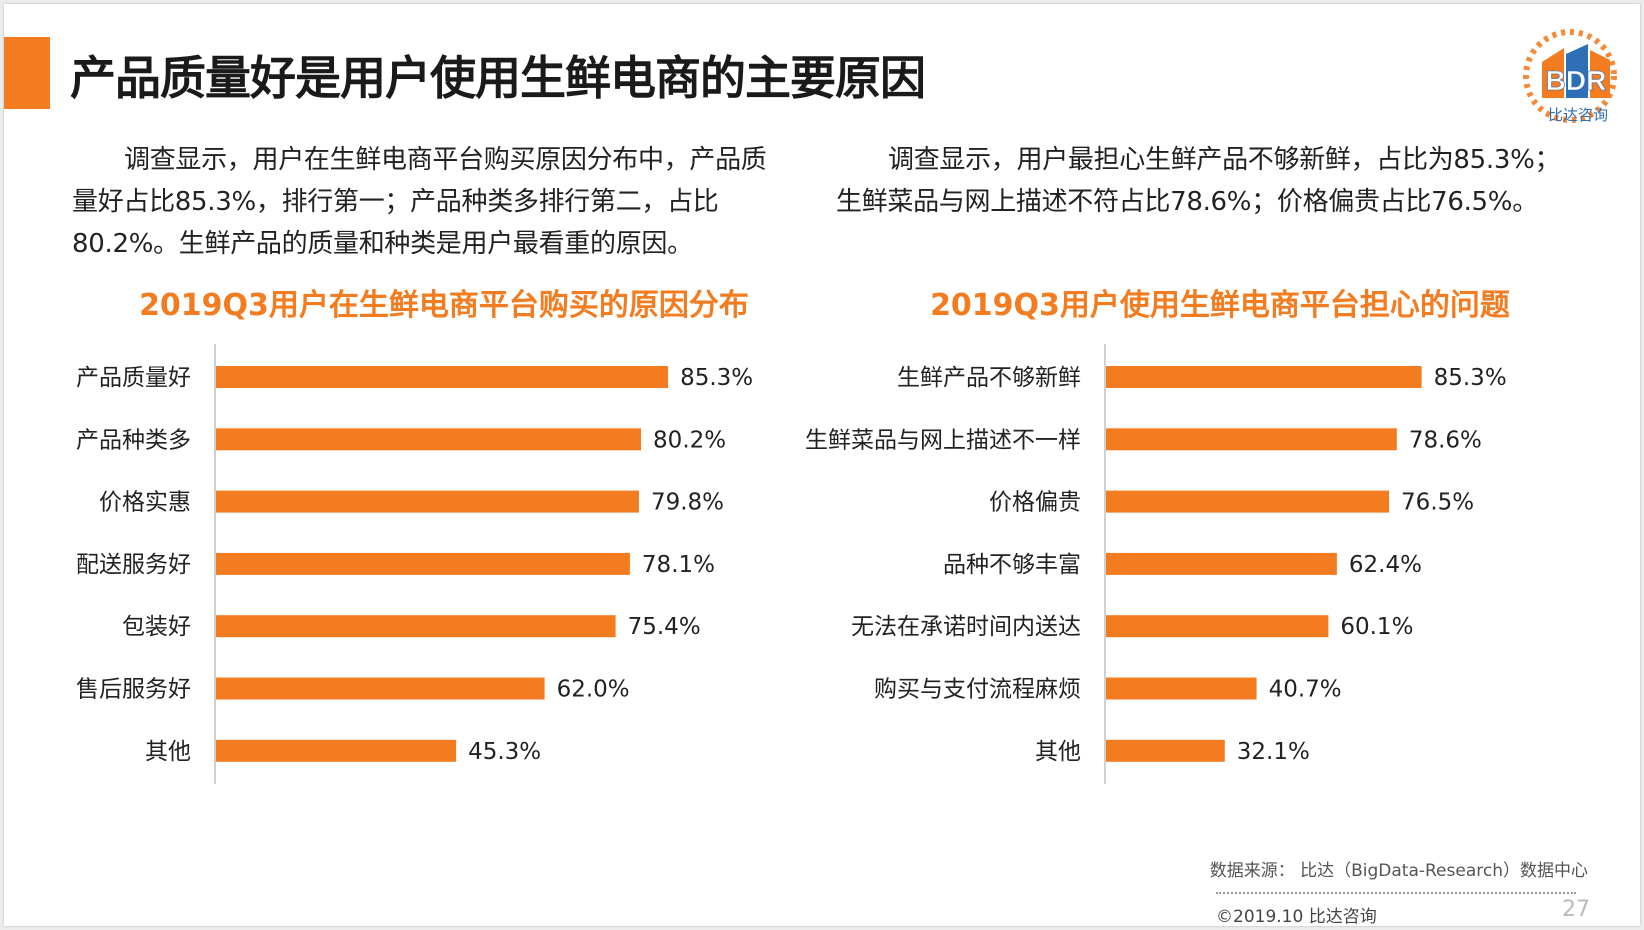 This screenshot has width=1644, height=930. What do you see at coordinates (27, 73) in the screenshot?
I see `title-accent-bar` at bounding box center [27, 73].